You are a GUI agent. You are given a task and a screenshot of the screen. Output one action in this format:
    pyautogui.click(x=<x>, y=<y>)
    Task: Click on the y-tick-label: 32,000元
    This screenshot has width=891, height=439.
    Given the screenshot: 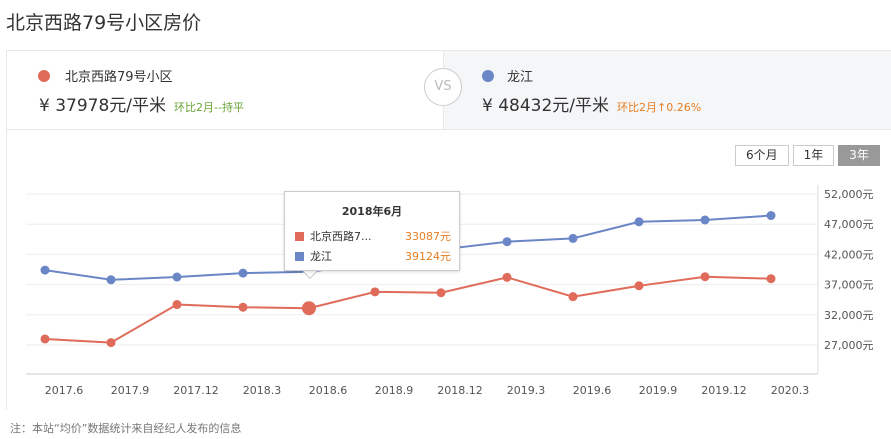 What is the action you would take?
    pyautogui.click(x=849, y=315)
    